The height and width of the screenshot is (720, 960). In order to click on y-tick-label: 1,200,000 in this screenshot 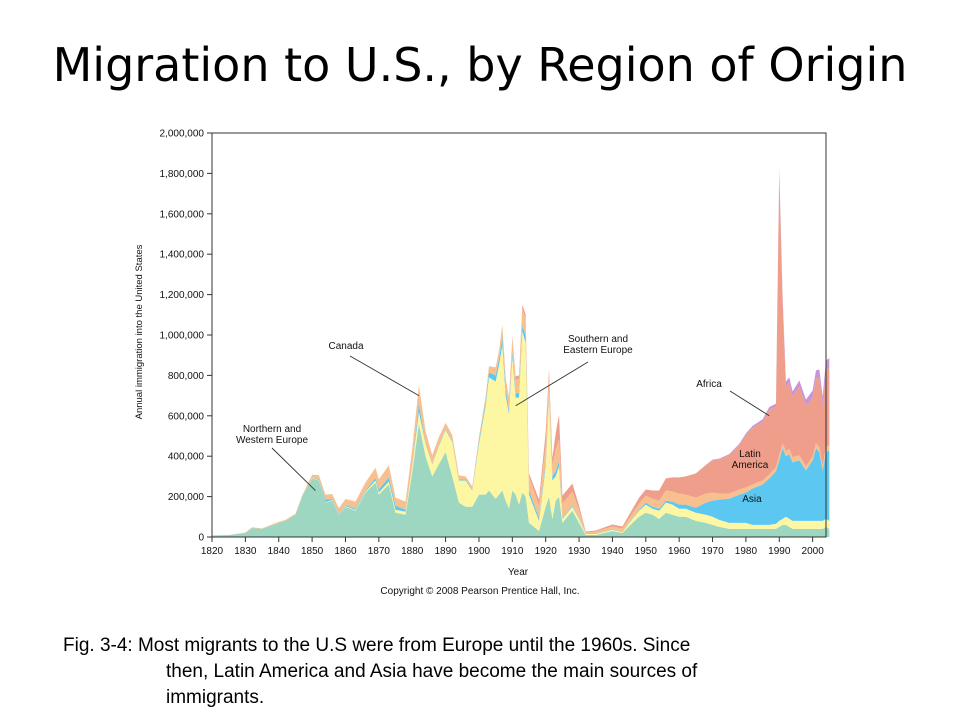, I will do `click(182, 295)`.